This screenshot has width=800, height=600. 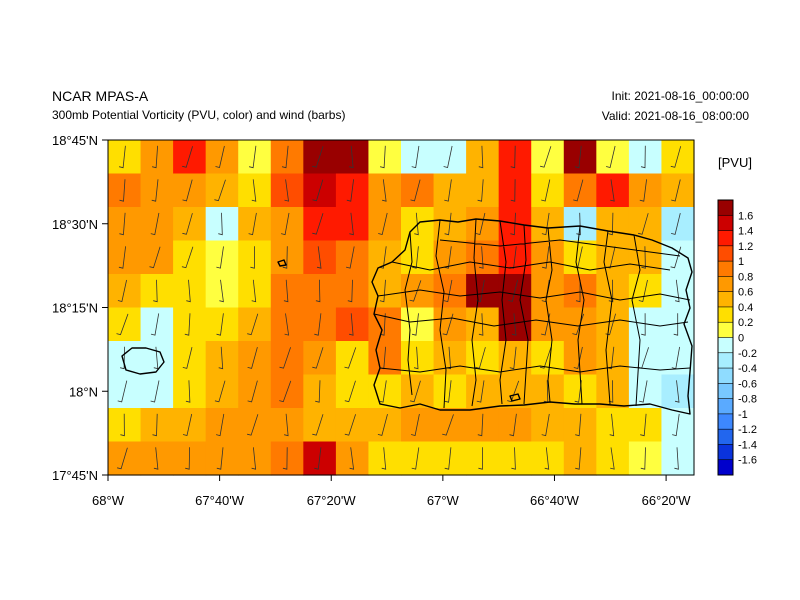 What do you see at coordinates (391, 491) in the screenshot?
I see `x-axis: 68°W 67°40'W 67°20'W 67°W 66°40'W 66°20'W` at bounding box center [391, 491].